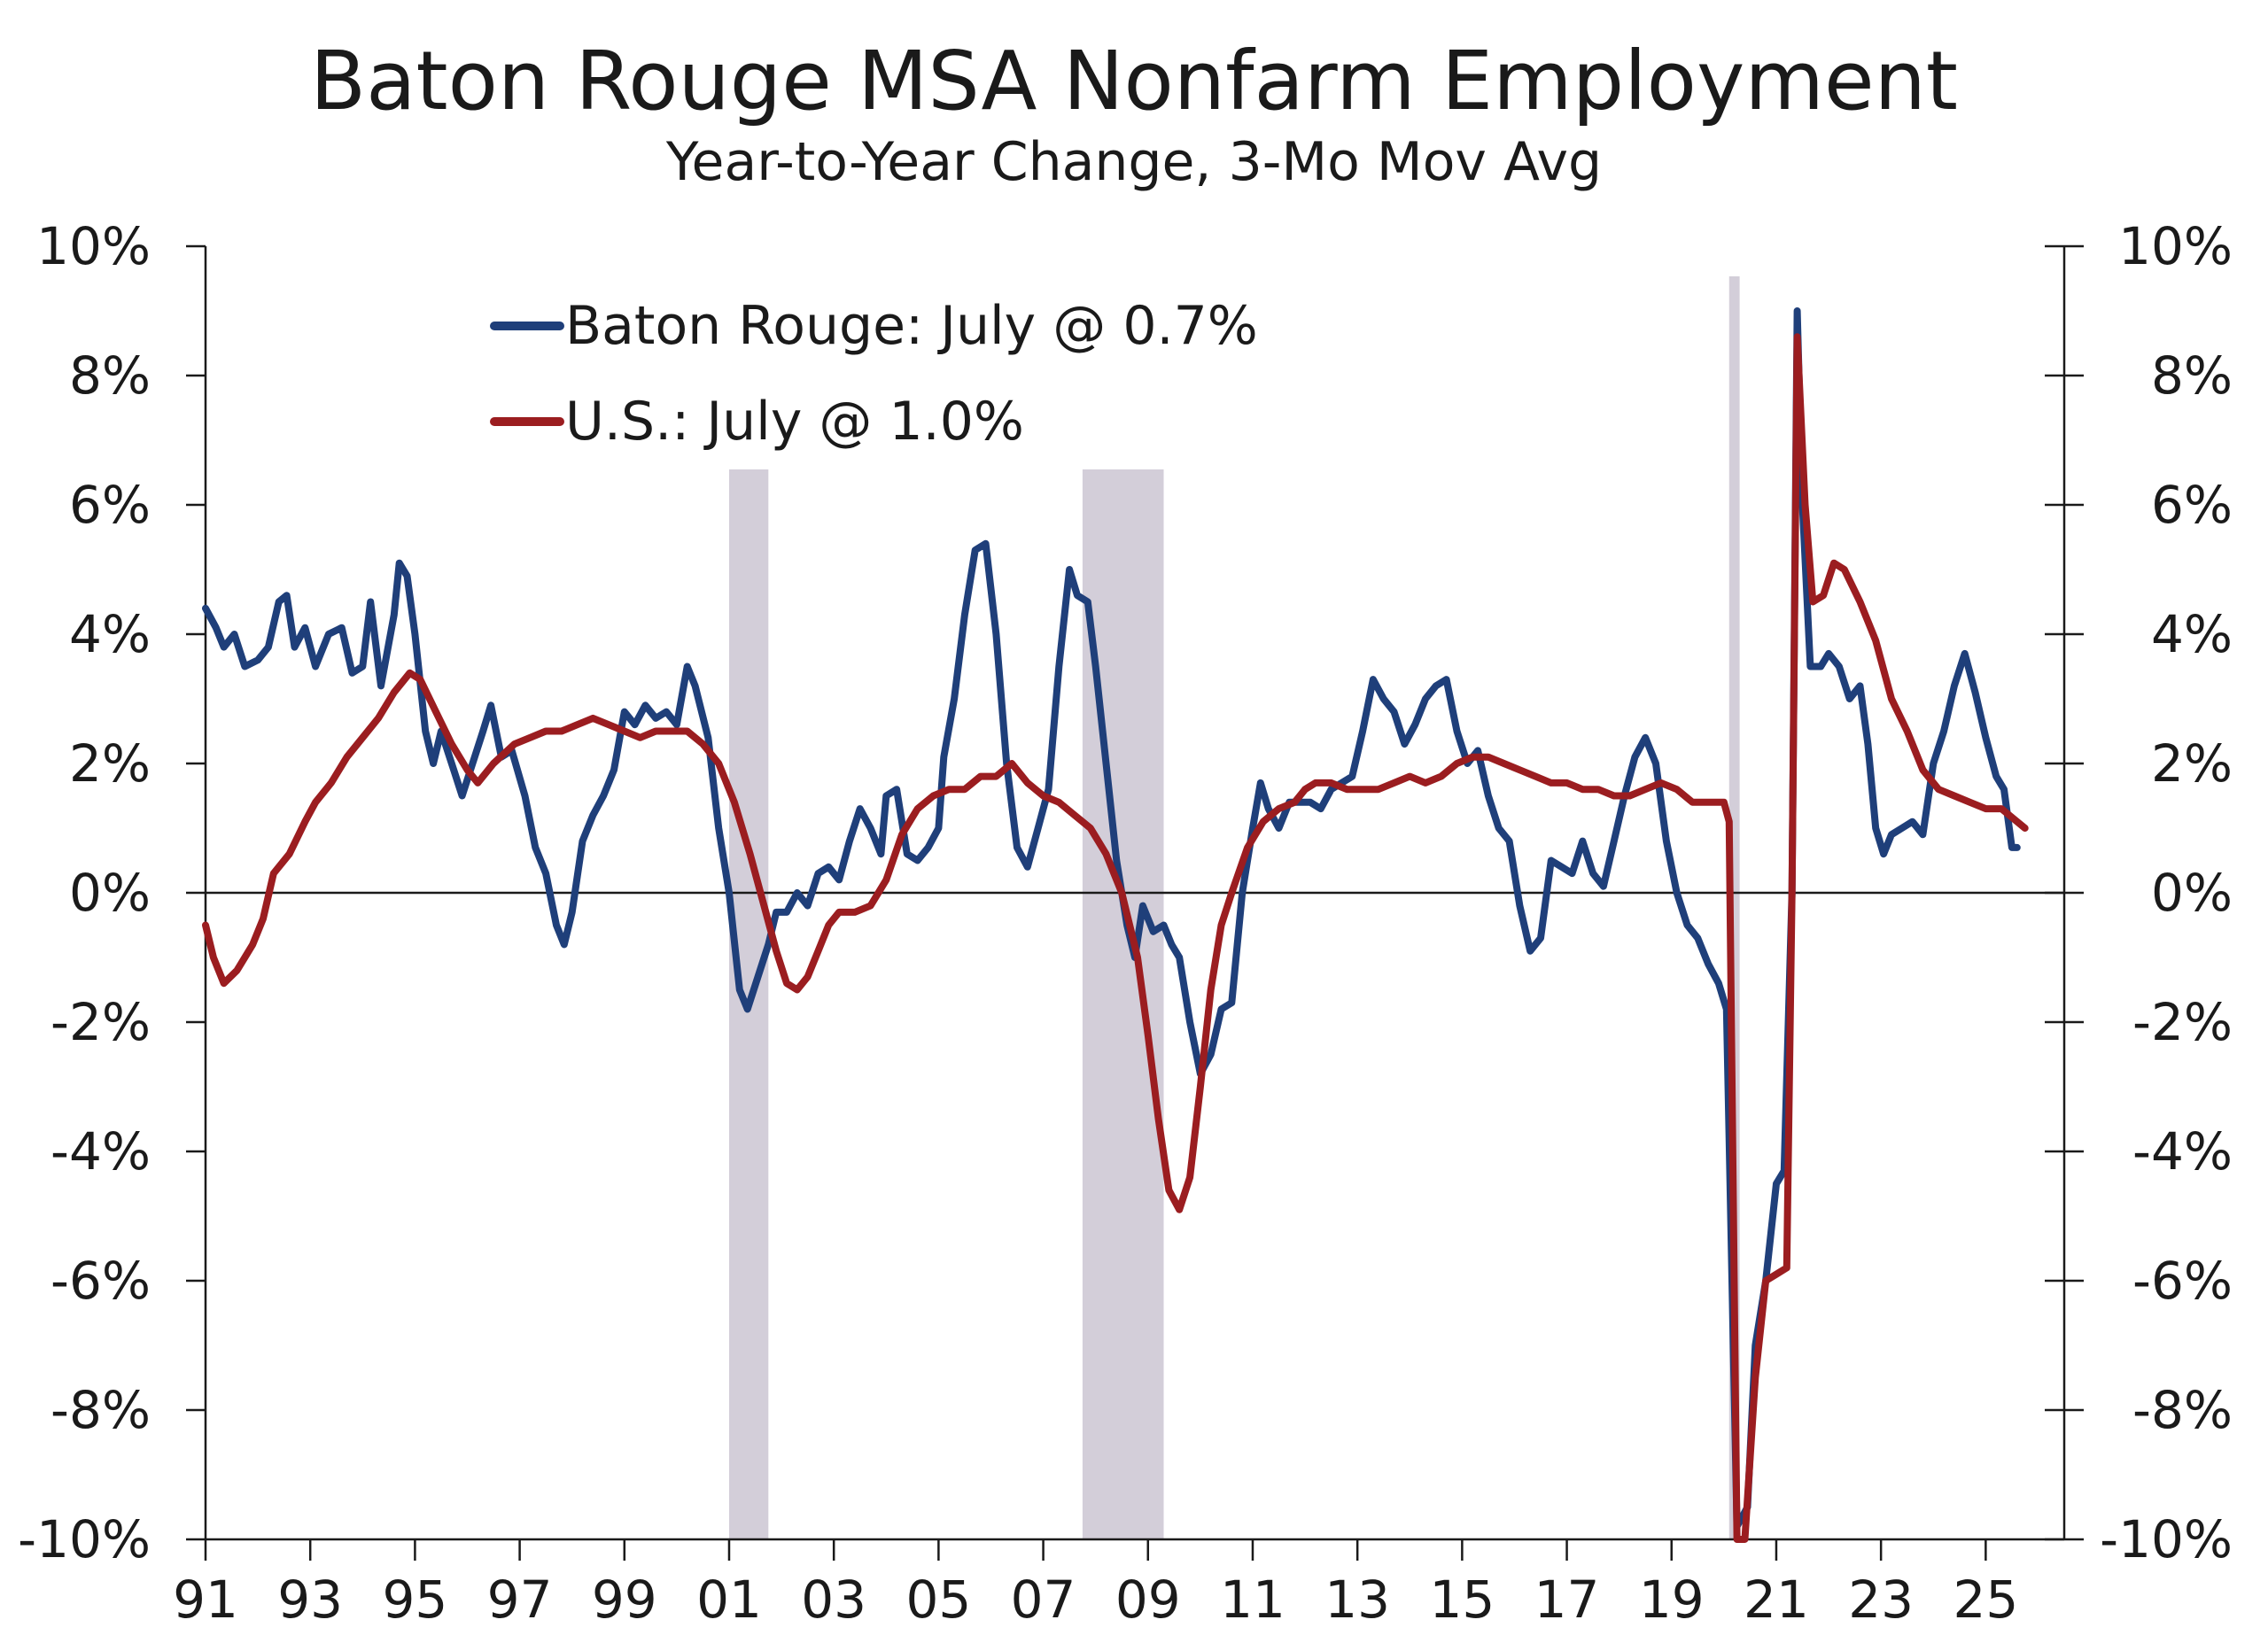  I want to click on x-tick-label: 99, so click(624, 1599).